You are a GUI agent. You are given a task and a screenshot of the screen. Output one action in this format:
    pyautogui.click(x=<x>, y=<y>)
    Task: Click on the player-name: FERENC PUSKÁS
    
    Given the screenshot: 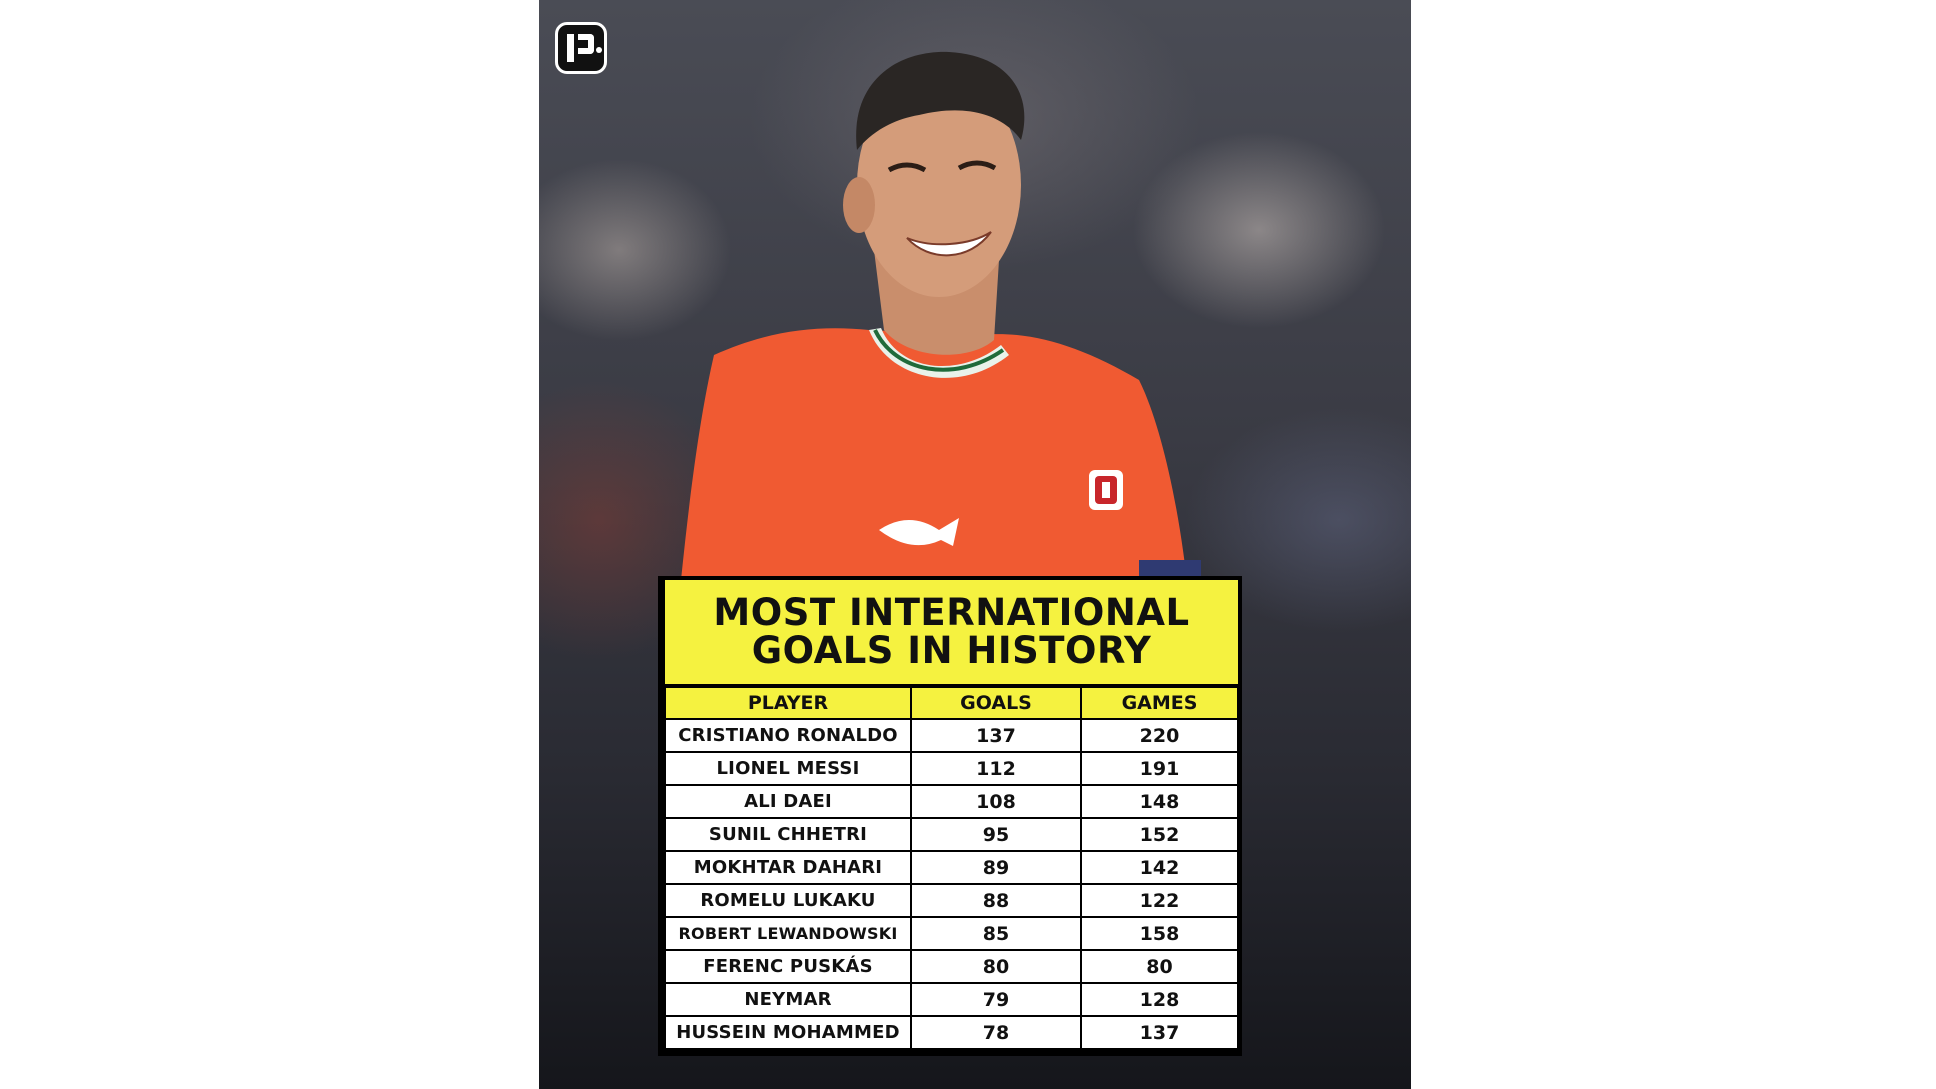 What is the action you would take?
    pyautogui.click(x=788, y=966)
    